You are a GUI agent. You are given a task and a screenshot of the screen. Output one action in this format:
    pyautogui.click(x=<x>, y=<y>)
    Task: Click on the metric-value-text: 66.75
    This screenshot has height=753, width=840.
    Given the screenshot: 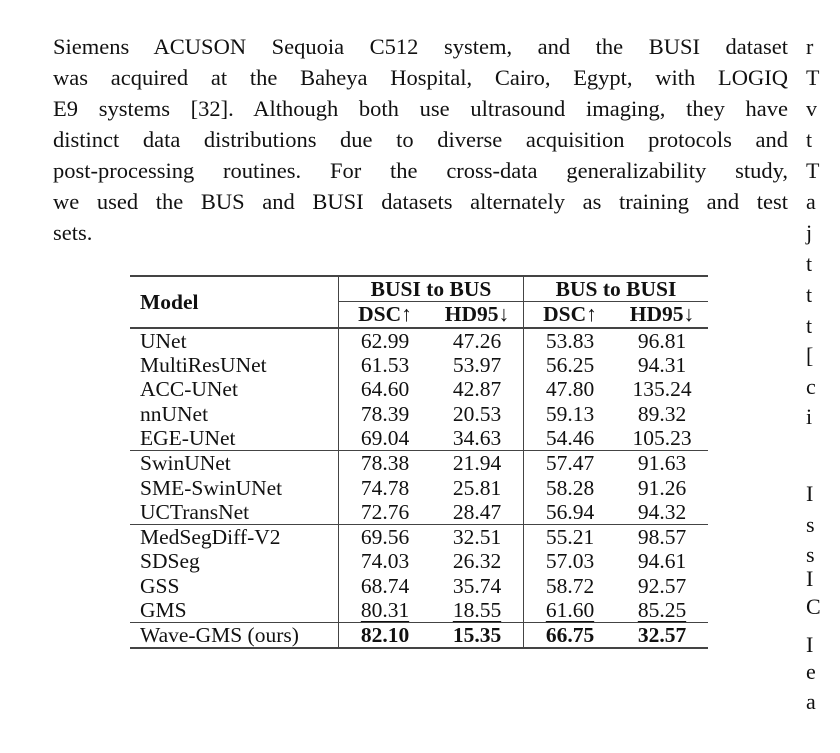 What is the action you would take?
    pyautogui.click(x=570, y=635)
    